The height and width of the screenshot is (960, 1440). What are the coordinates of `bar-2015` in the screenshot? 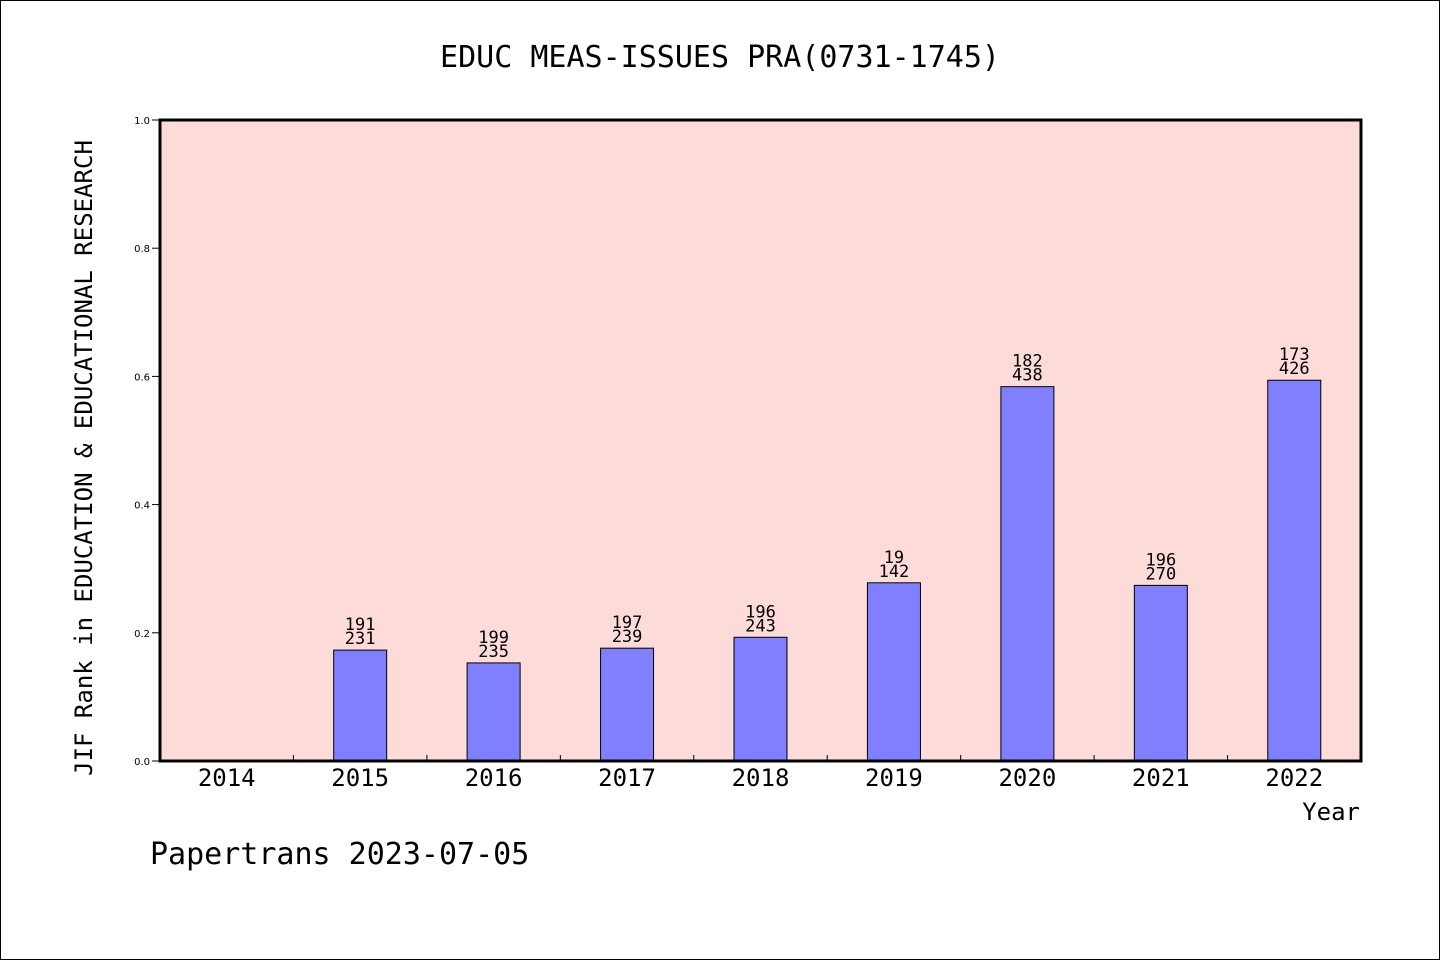 It's located at (360, 705).